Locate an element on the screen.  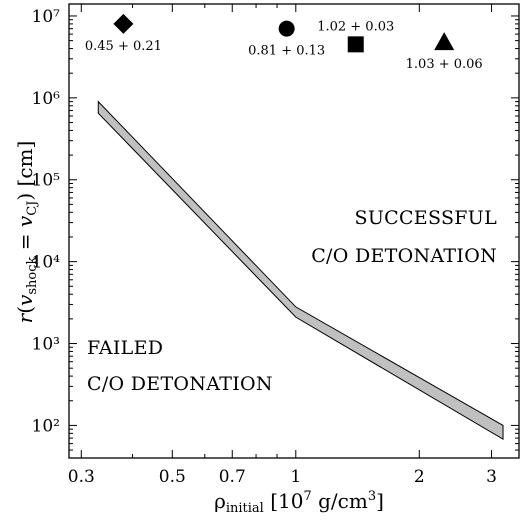
x-tick-label: 2 is located at coordinates (419, 477).